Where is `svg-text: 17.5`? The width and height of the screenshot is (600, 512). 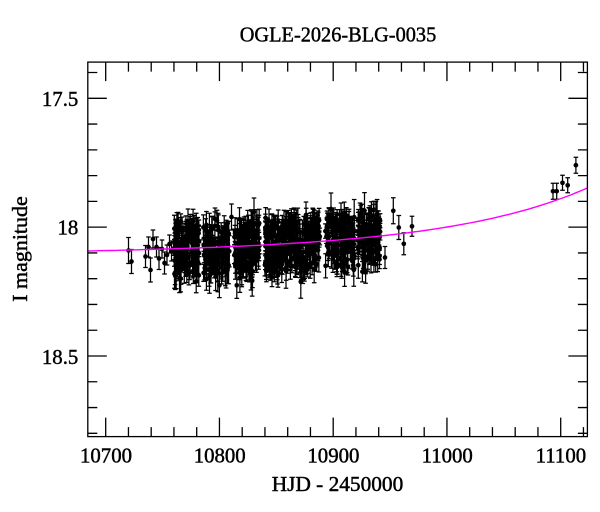
svg-text: 17.5 is located at coordinates (60, 99).